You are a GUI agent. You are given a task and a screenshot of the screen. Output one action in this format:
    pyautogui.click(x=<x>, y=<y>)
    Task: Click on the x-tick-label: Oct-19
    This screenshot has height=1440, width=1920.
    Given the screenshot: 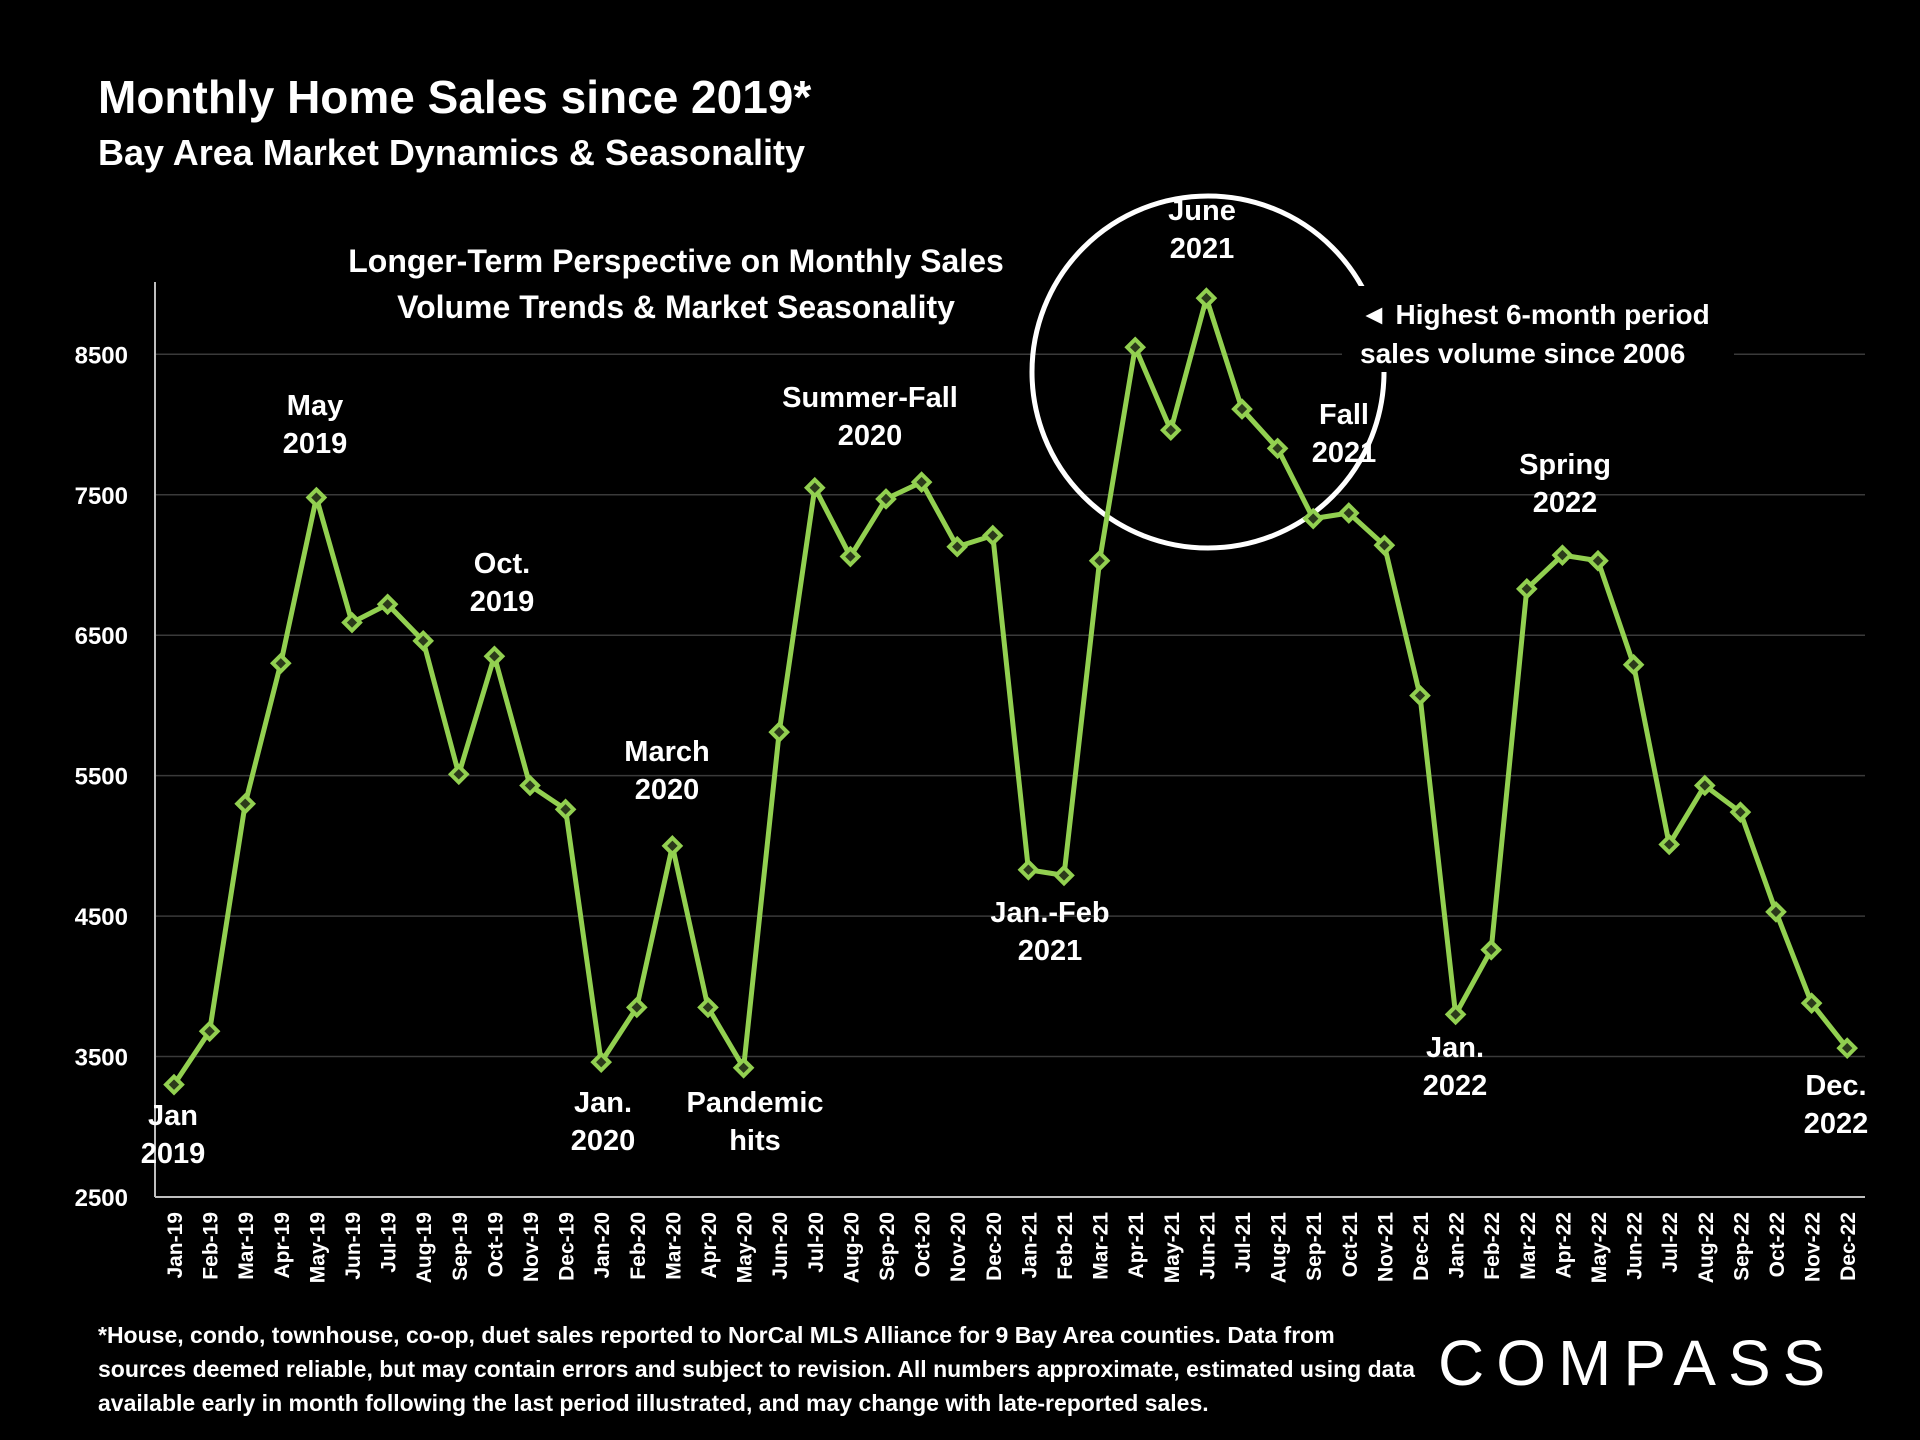 What is the action you would take?
    pyautogui.click(x=495, y=1244)
    